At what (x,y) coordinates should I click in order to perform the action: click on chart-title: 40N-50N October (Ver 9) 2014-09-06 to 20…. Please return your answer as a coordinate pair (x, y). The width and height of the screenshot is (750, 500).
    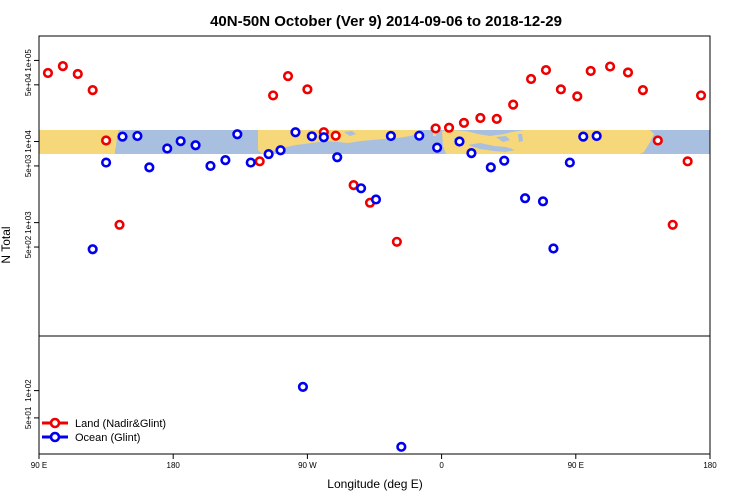
    Looking at the image, I should click on (386, 21).